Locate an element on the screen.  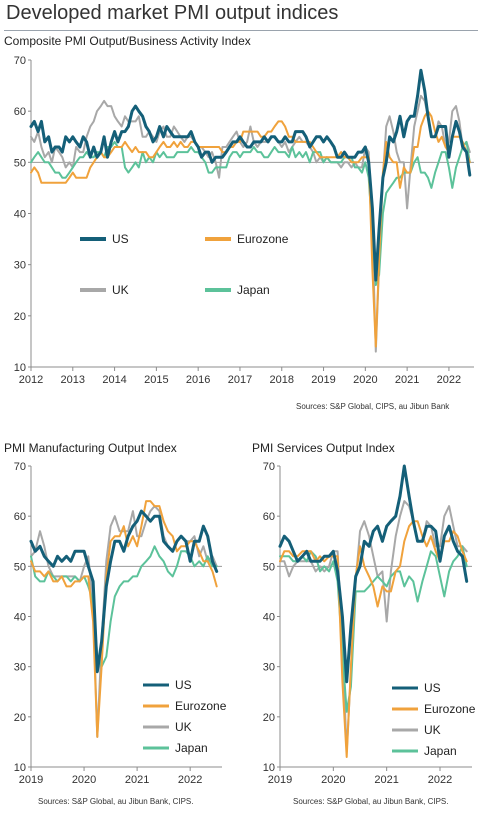
services-y-tick-label: 10 is located at coordinates (269, 768).